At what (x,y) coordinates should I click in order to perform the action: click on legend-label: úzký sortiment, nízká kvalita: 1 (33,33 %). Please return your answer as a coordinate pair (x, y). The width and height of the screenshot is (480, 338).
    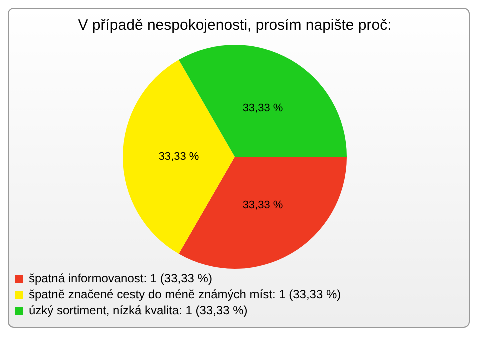
    Looking at the image, I should click on (138, 310).